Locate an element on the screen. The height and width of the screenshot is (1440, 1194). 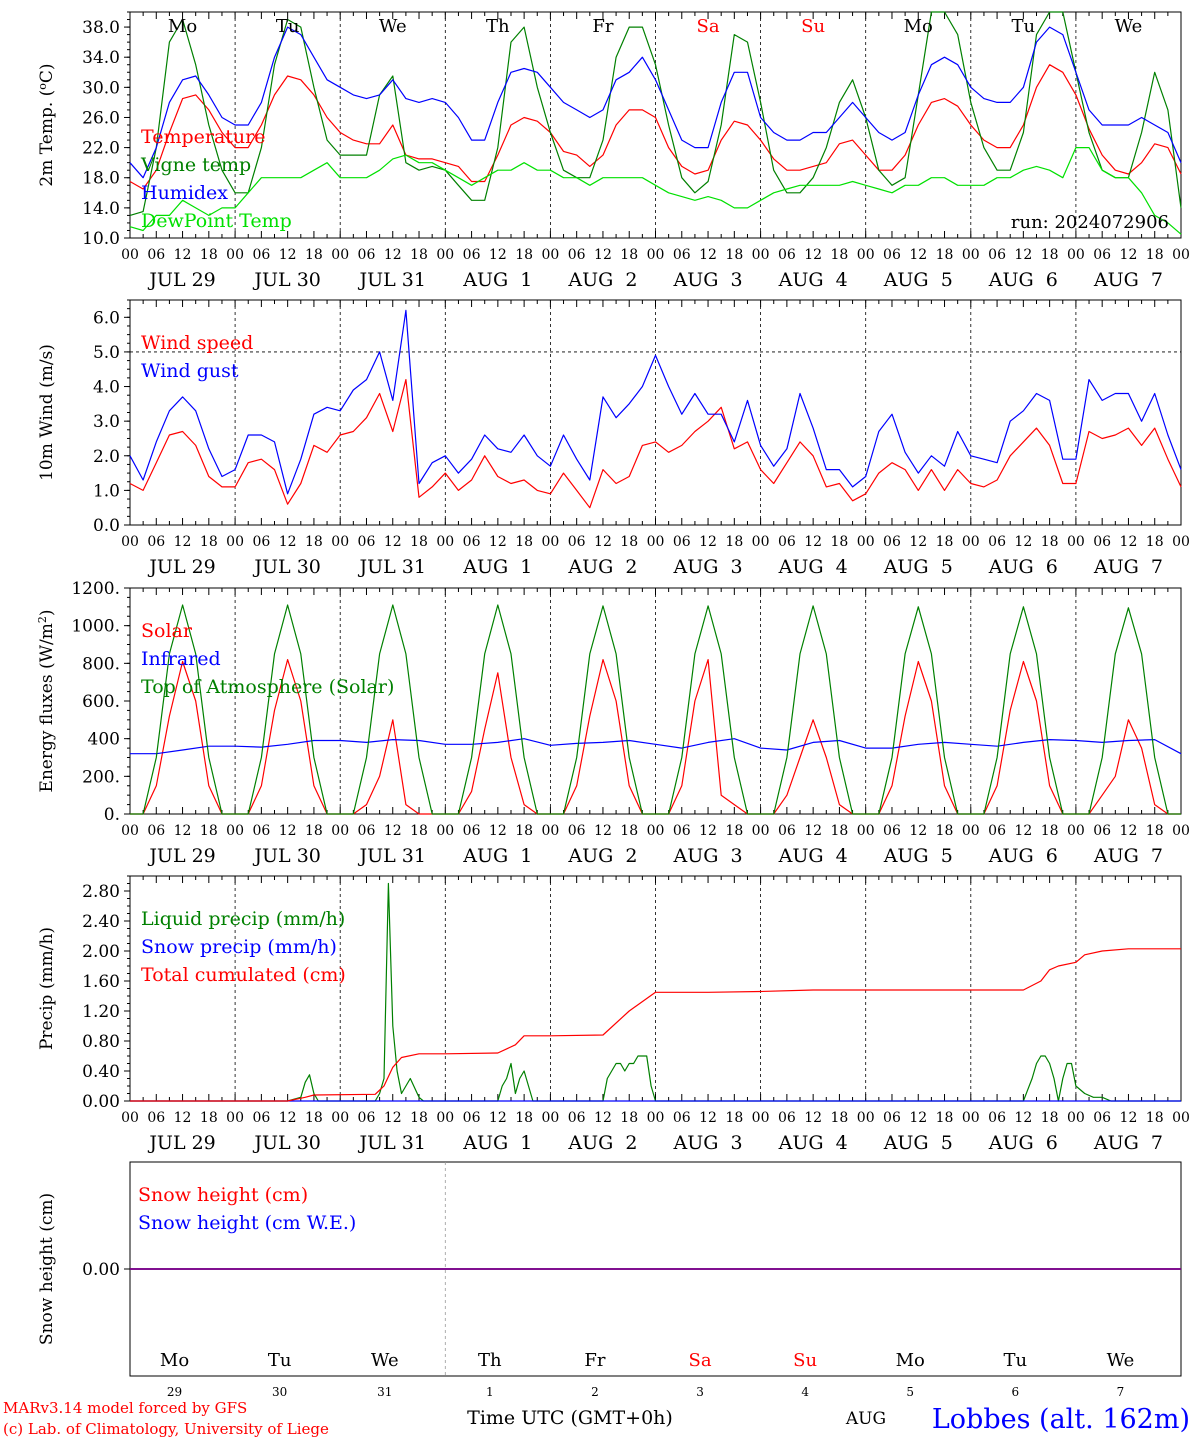
day-label: AUG 1 is located at coordinates (497, 856).